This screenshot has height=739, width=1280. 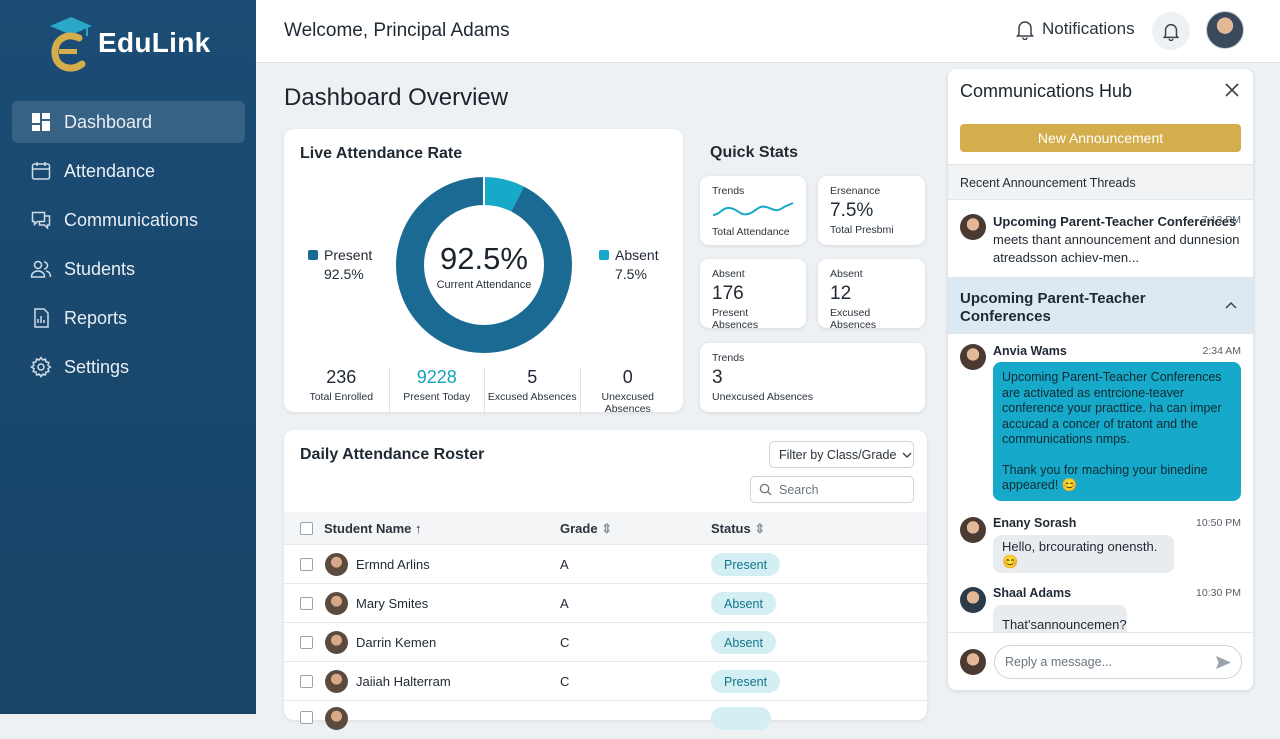 What do you see at coordinates (799, 489) in the screenshot?
I see `search-placeholder: Search` at bounding box center [799, 489].